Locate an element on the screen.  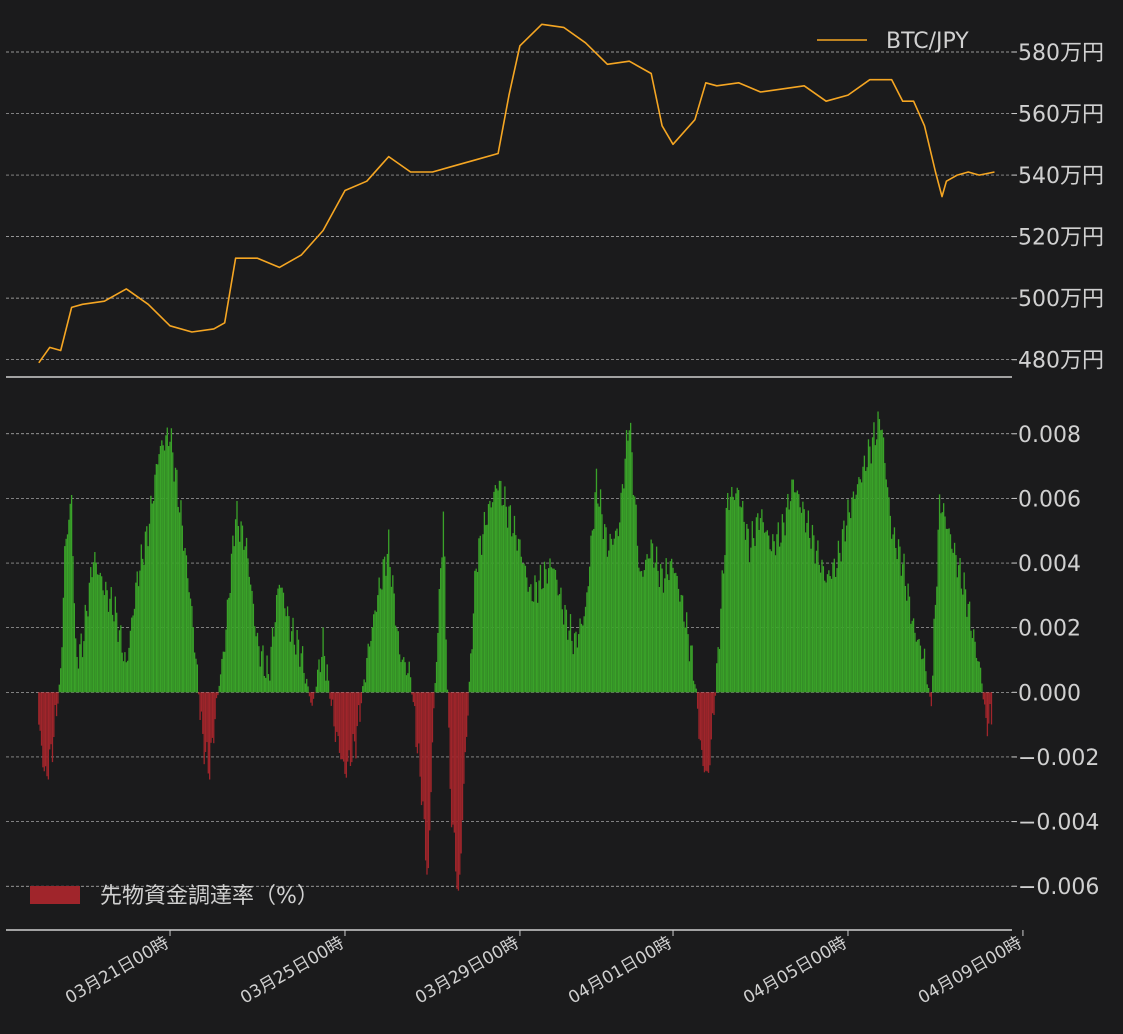
funding-y-tick-label: 0.000 is located at coordinates (1049, 693).